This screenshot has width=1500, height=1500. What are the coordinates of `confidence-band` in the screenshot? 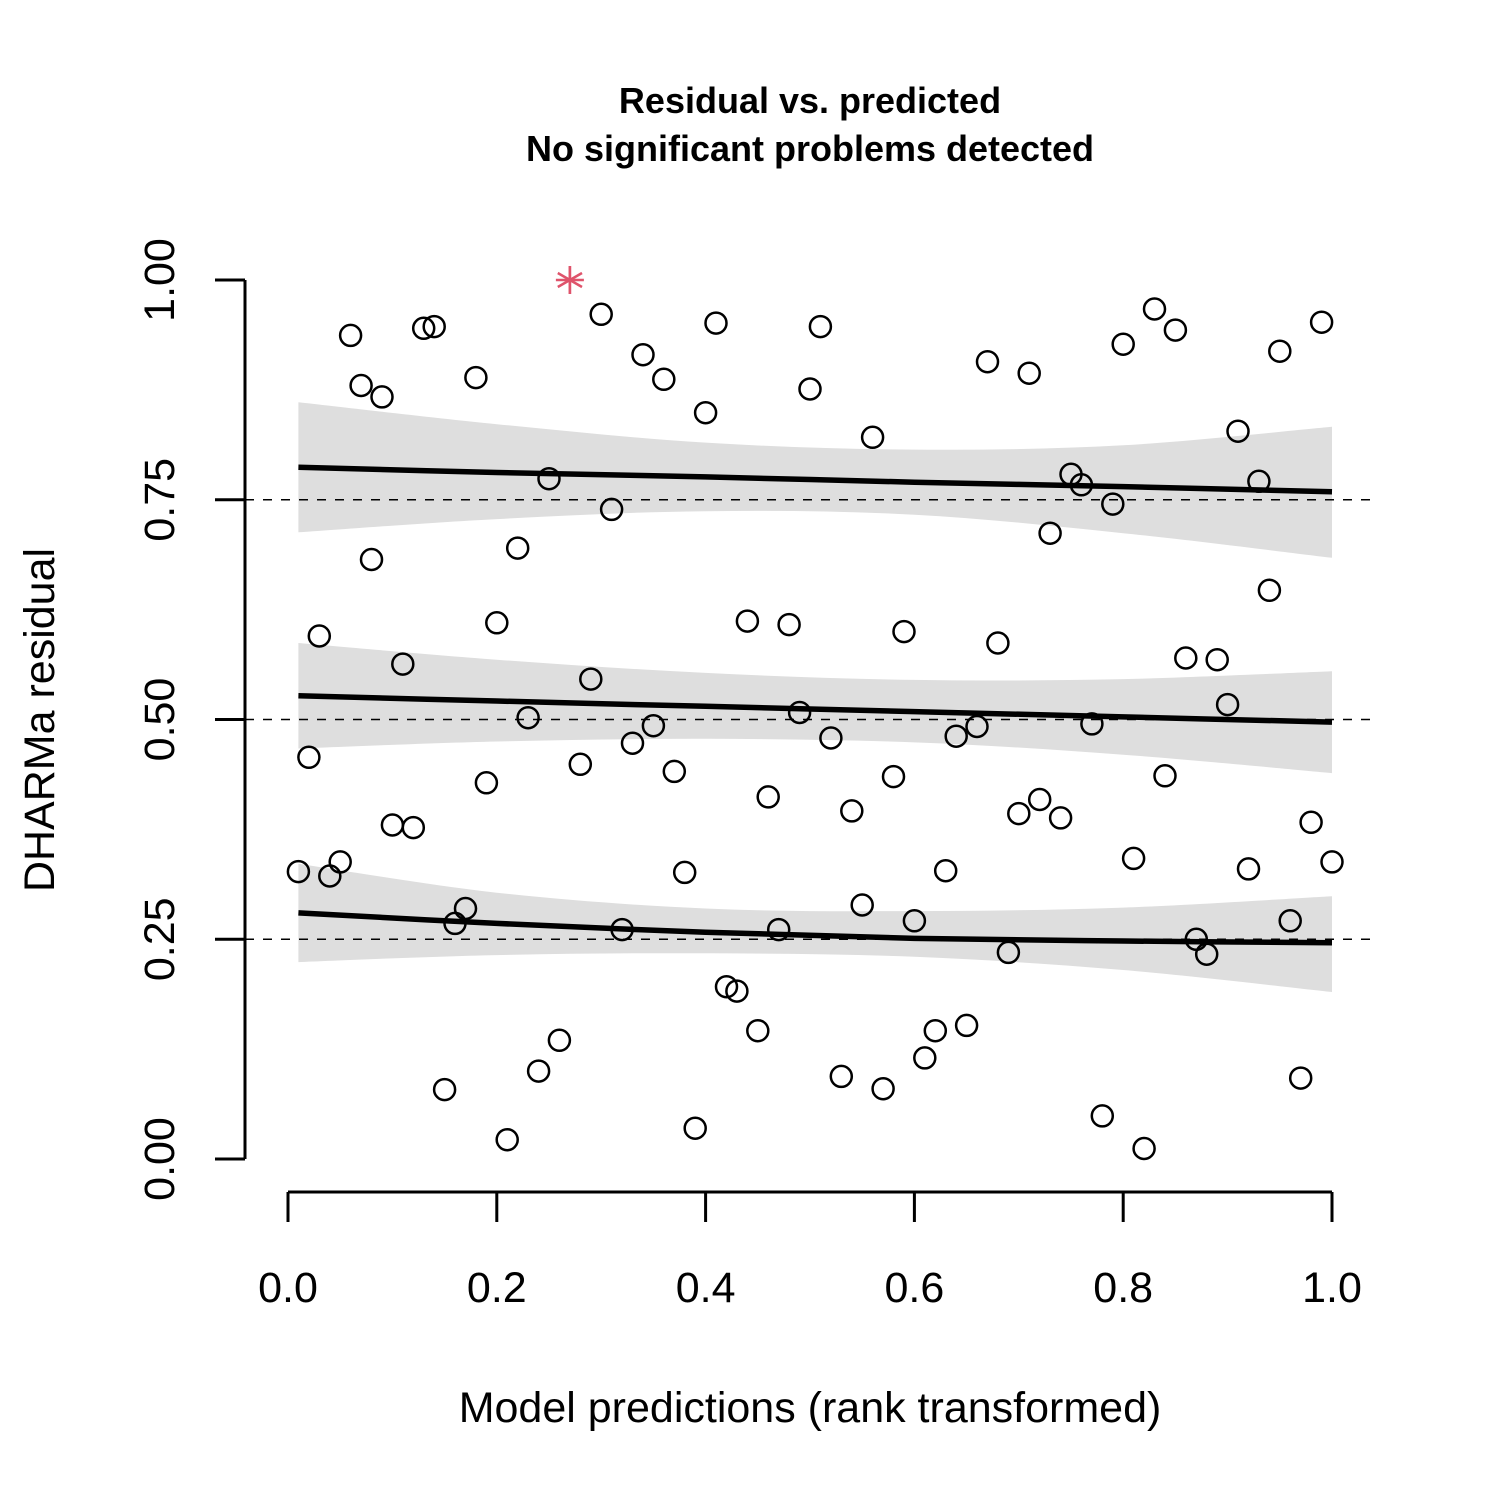 It's located at (815, 927).